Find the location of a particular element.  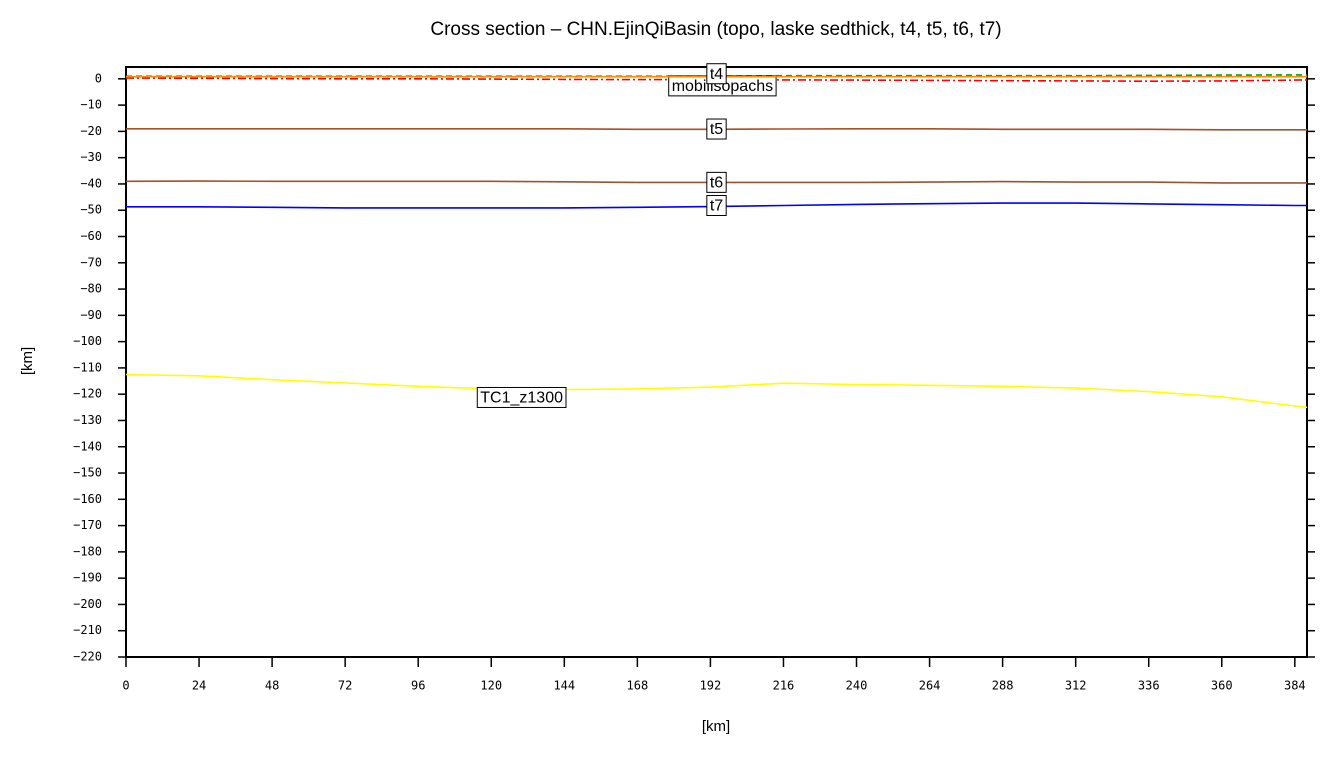

y-tick-label: −190 is located at coordinates (87, 578).